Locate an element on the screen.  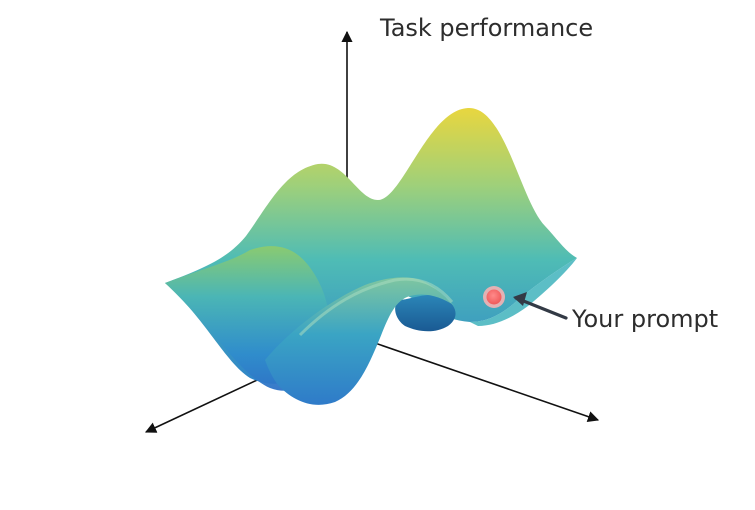
annotation-label-your-prompt: Your prompt is located at coordinates (644, 319).